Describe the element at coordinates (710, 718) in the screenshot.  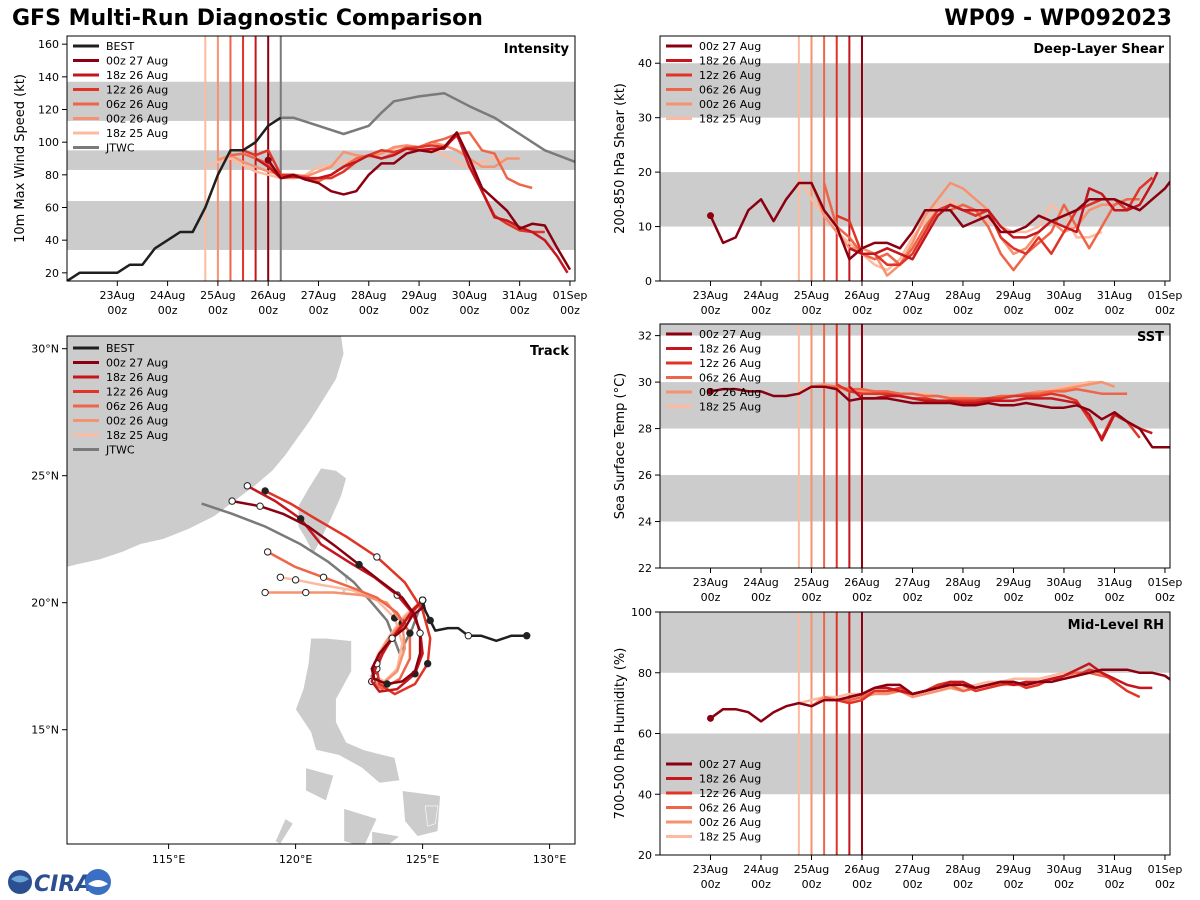
I see `rh-current-marker` at that location.